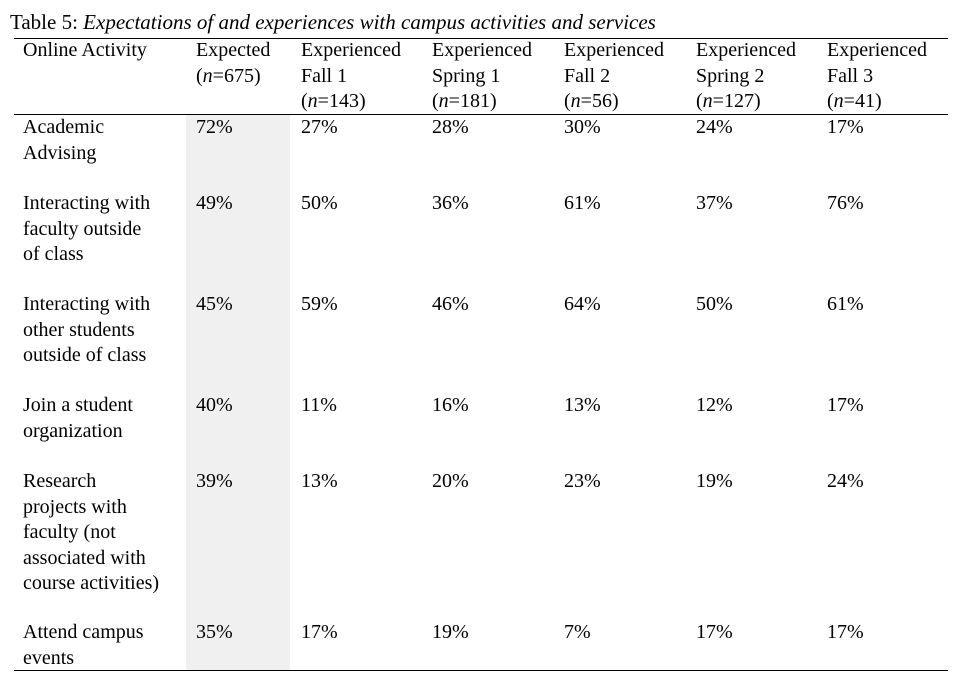  I want to click on table-cell-value: 39%, so click(214, 481).